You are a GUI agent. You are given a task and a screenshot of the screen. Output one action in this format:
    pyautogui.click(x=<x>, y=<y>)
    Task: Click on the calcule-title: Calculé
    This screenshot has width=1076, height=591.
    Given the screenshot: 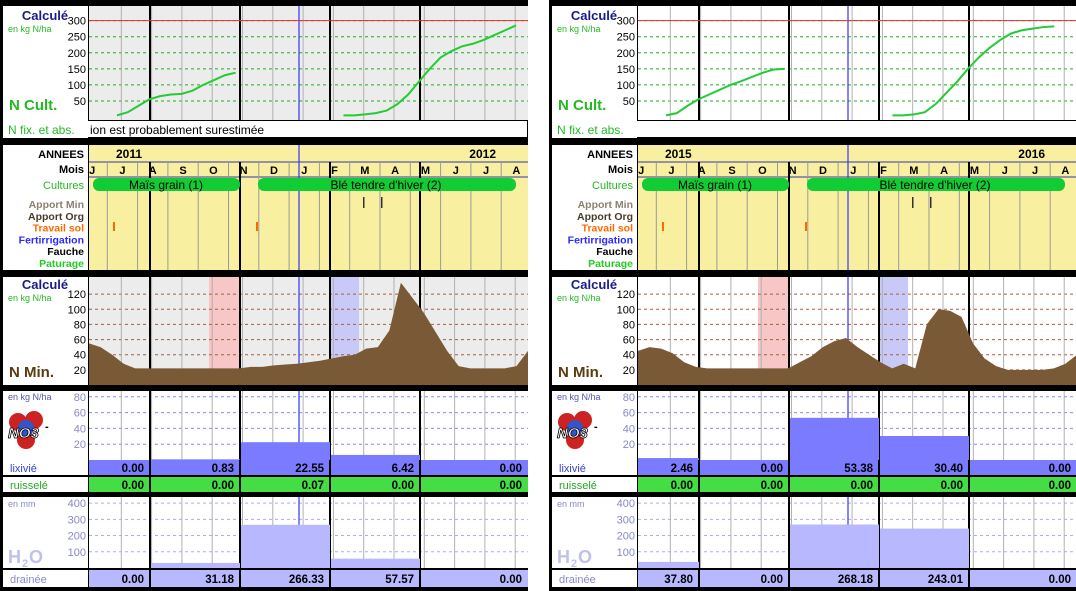 What is the action you would take?
    pyautogui.click(x=45, y=284)
    